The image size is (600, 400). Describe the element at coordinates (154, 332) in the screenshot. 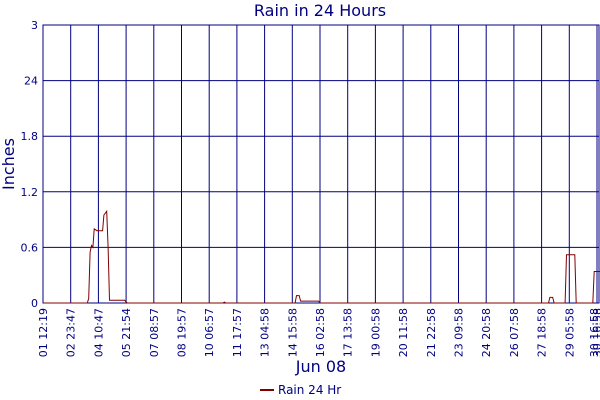

I see `x-tick-label: 07 08:57` at that location.